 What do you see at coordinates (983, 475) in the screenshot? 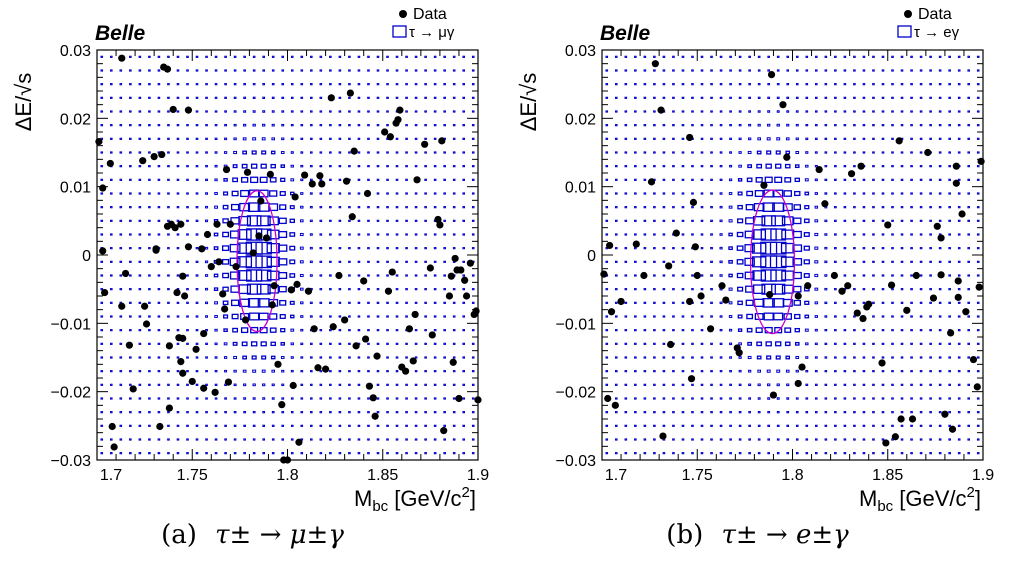
I see `x-tick-label: 1.9` at bounding box center [983, 475].